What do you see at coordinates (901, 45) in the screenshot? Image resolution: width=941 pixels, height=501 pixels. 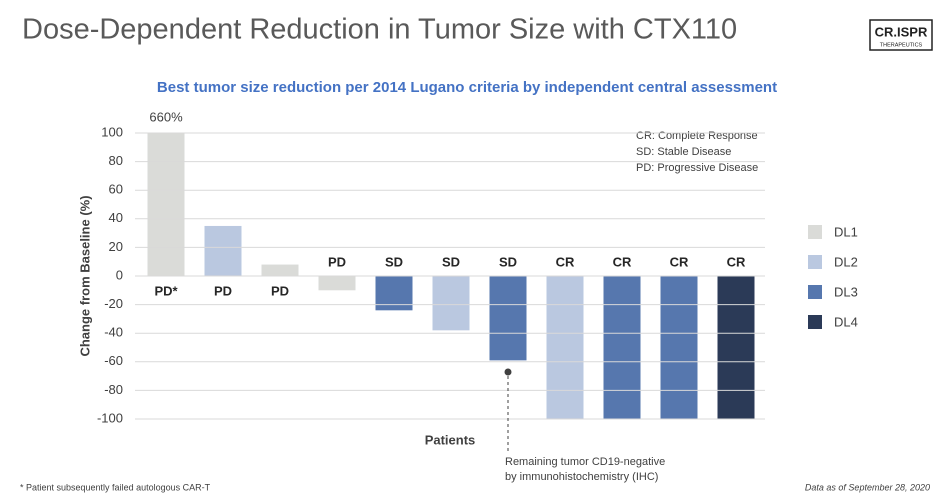 I see `logo-subtitle: THERAPEUTICS` at bounding box center [901, 45].